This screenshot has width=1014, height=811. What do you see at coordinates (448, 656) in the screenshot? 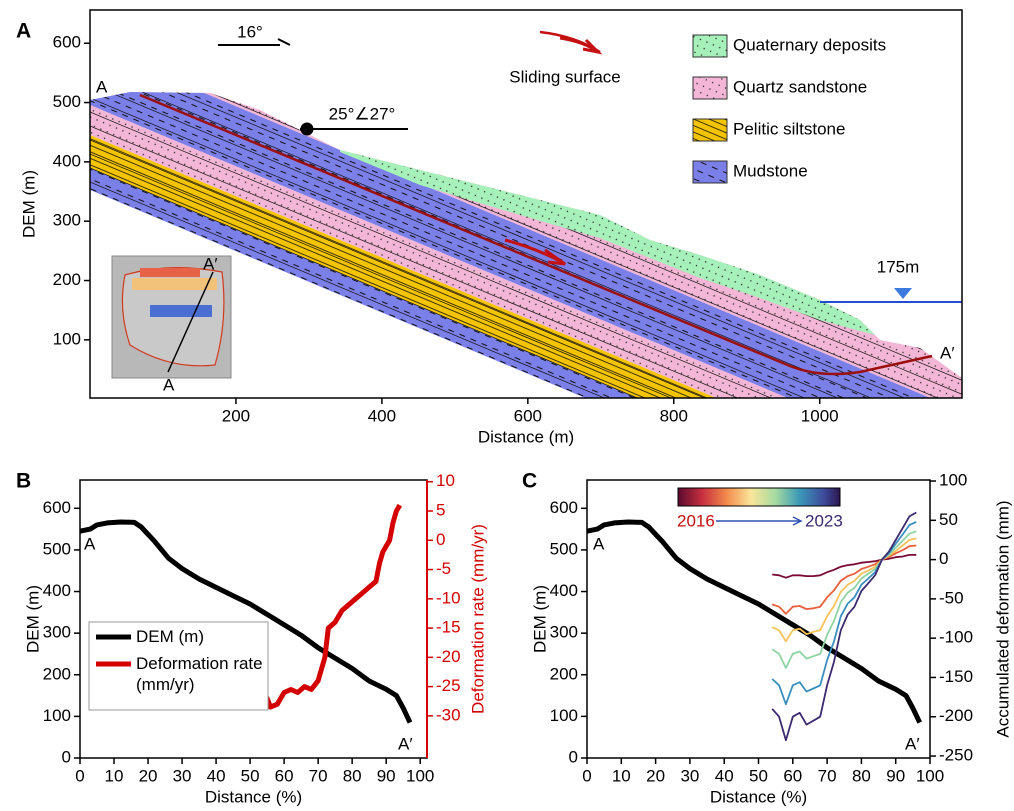
I see `y2-tick-label: -20` at bounding box center [448, 656].